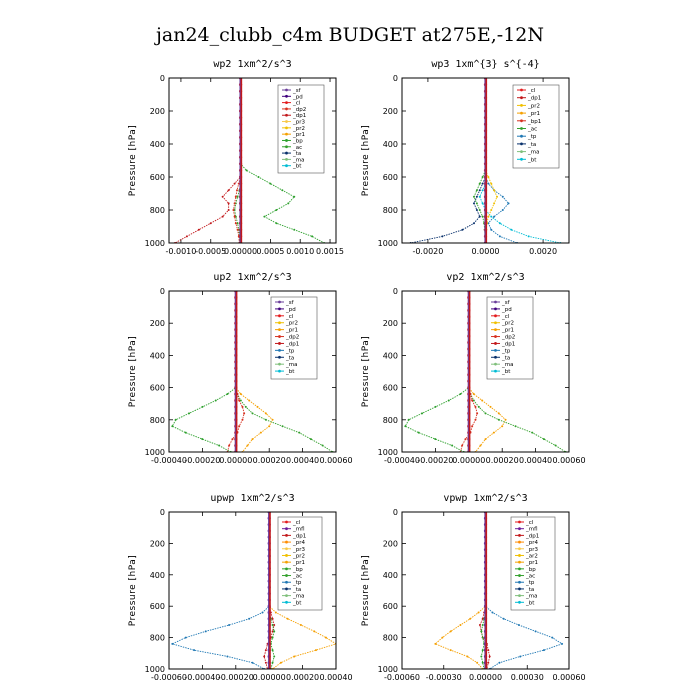 This screenshot has width=700, height=700. I want to click on panel-title: upwp 1xm^2/s^3, so click(252, 498).